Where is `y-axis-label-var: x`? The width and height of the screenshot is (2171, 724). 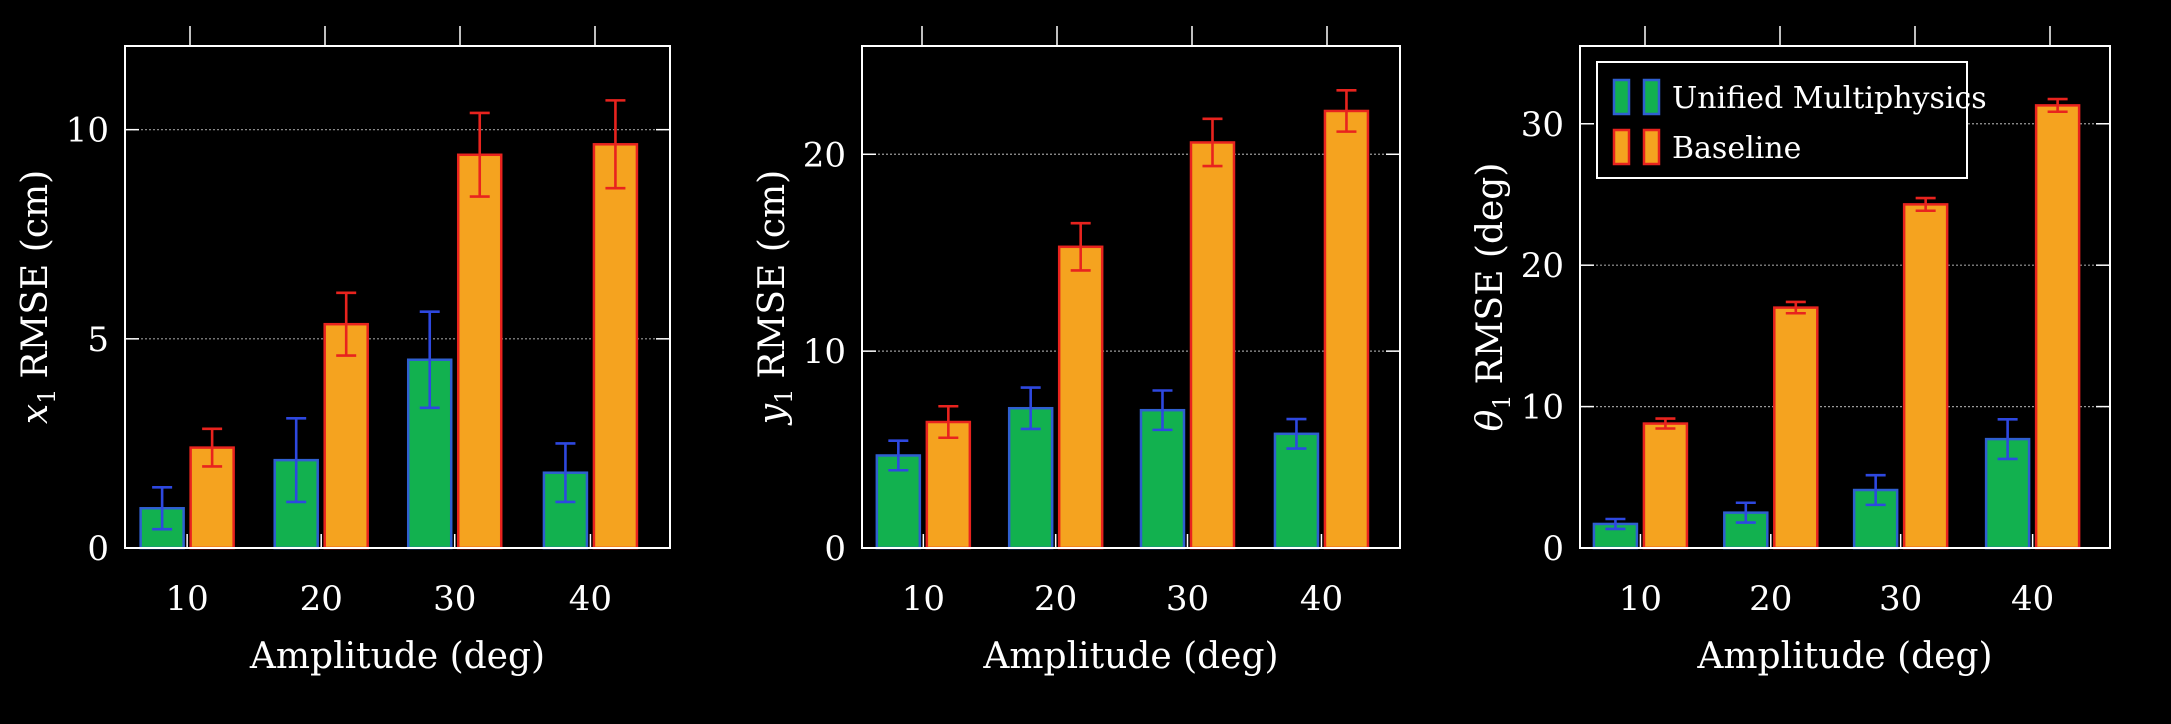 y-axis-label-var: x is located at coordinates (35, 414).